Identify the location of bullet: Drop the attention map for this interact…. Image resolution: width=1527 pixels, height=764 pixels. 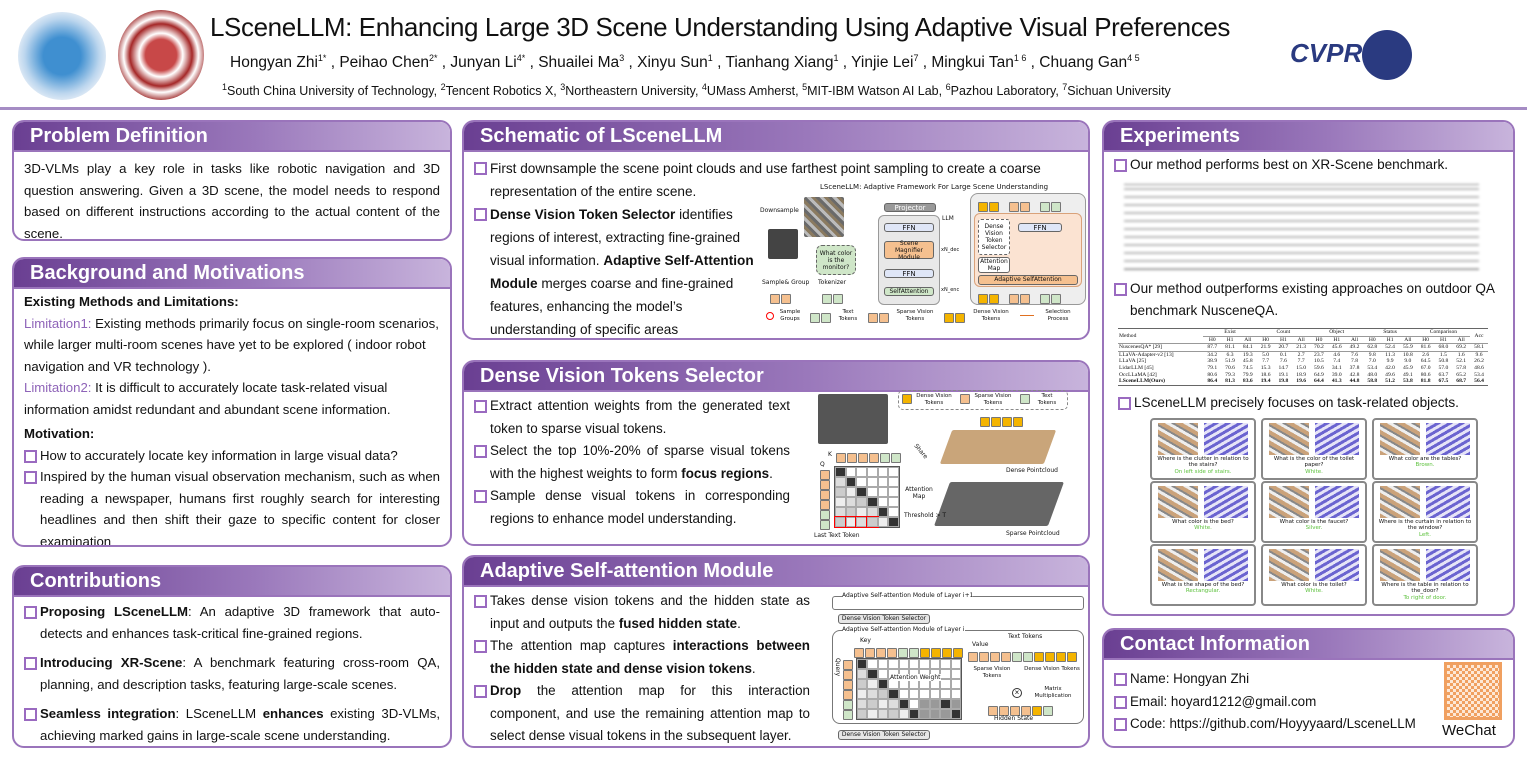
(642, 713).